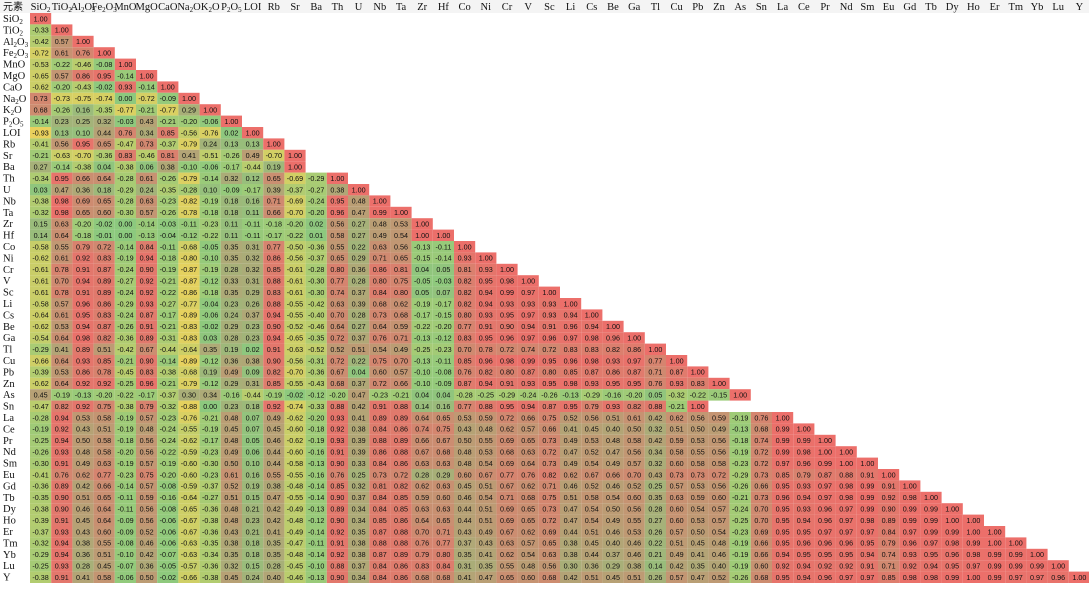 The image size is (1089, 614). What do you see at coordinates (655, 554) in the screenshot?
I see `cell-value: 0.21` at bounding box center [655, 554].